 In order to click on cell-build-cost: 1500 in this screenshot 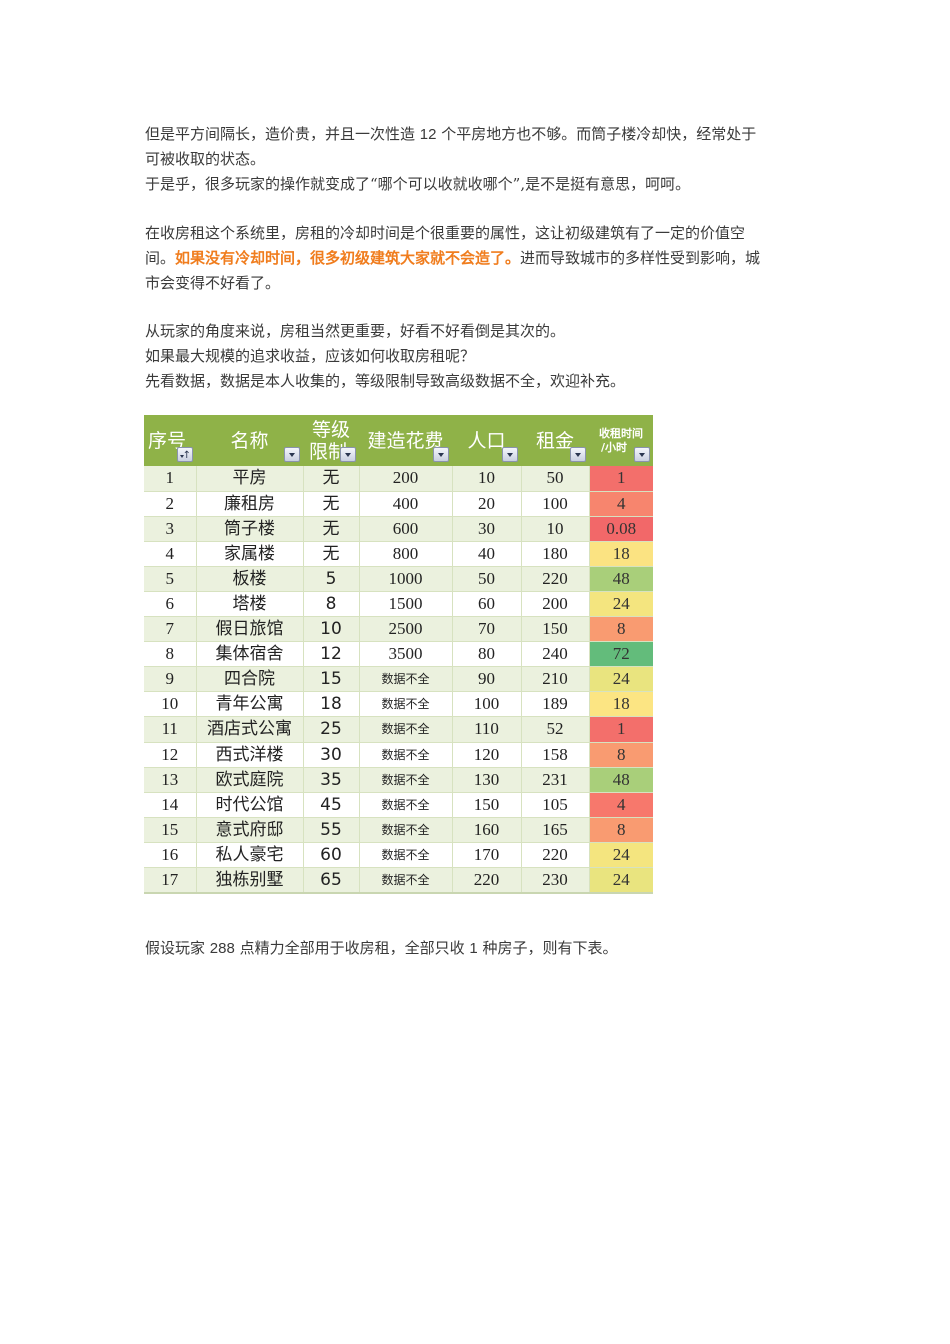, I will do `click(405, 604)`.